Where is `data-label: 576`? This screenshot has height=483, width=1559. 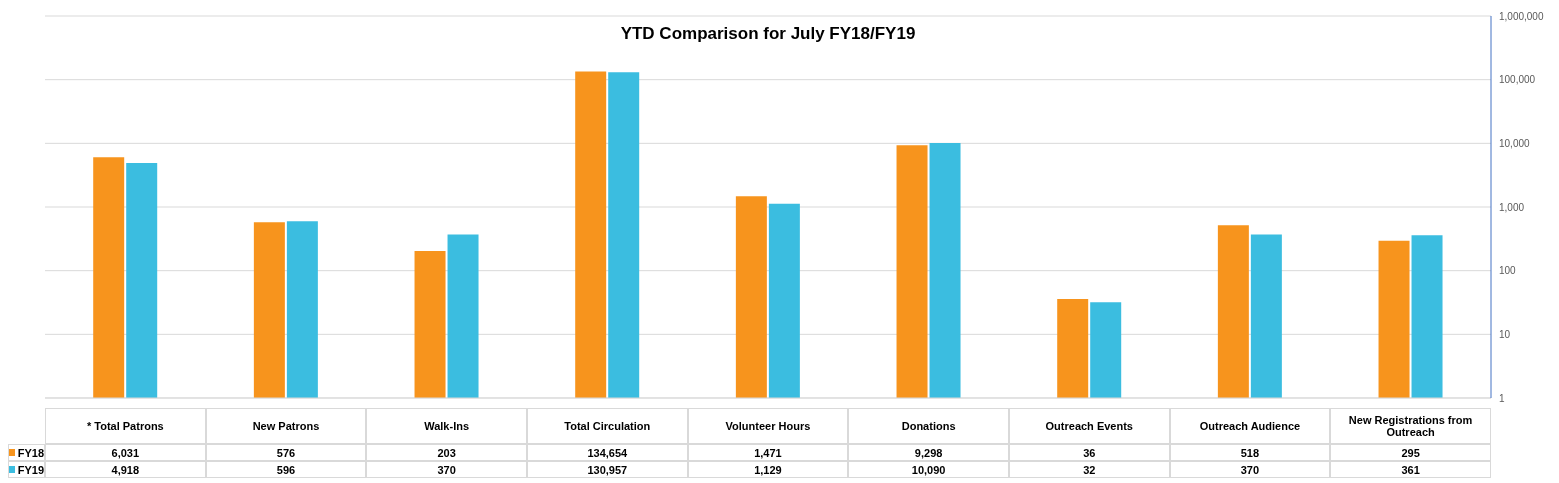 data-label: 576 is located at coordinates (286, 452).